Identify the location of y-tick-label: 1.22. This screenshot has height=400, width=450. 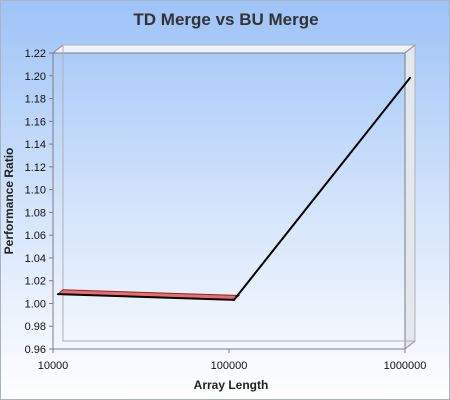
(35, 54).